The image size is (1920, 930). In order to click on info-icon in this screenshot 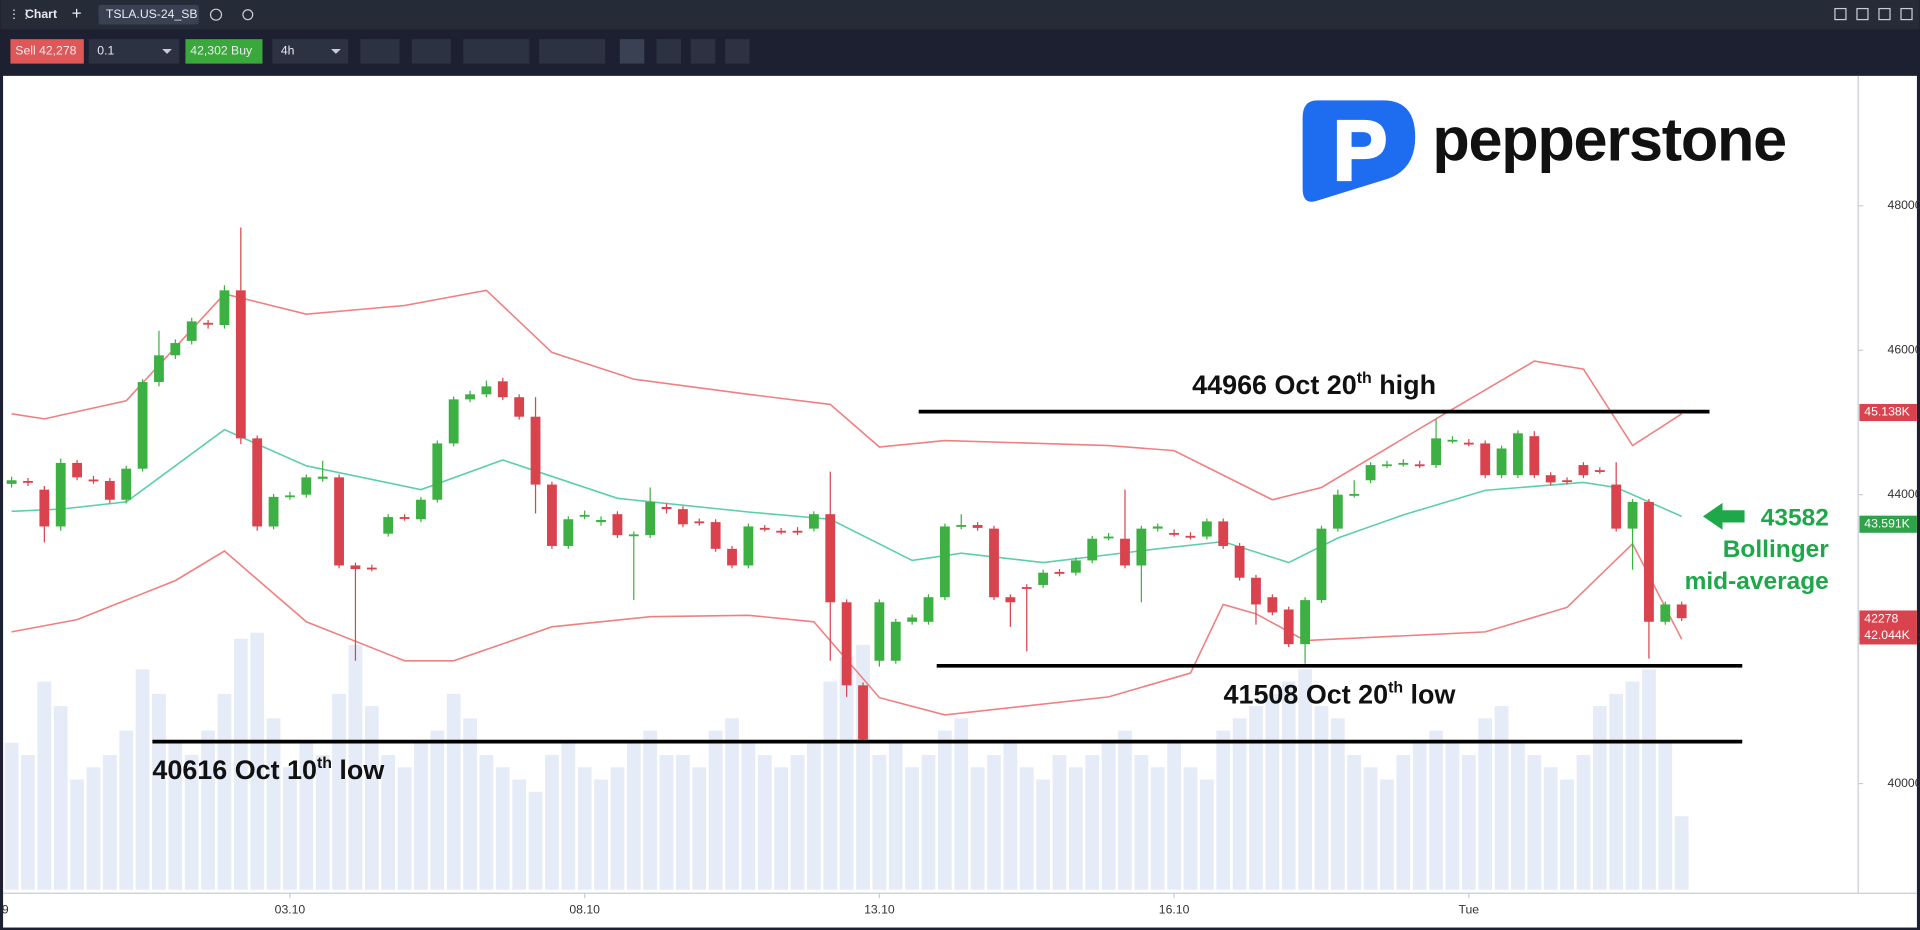, I will do `click(216, 14)`.